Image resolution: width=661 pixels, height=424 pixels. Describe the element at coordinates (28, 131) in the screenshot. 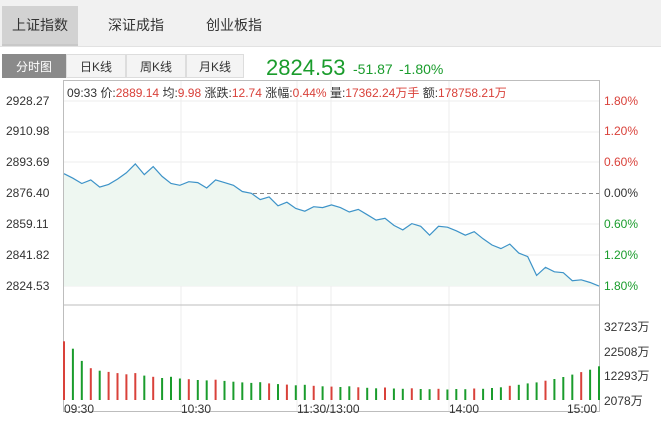

I see `y-tick-label: 2910.98` at that location.